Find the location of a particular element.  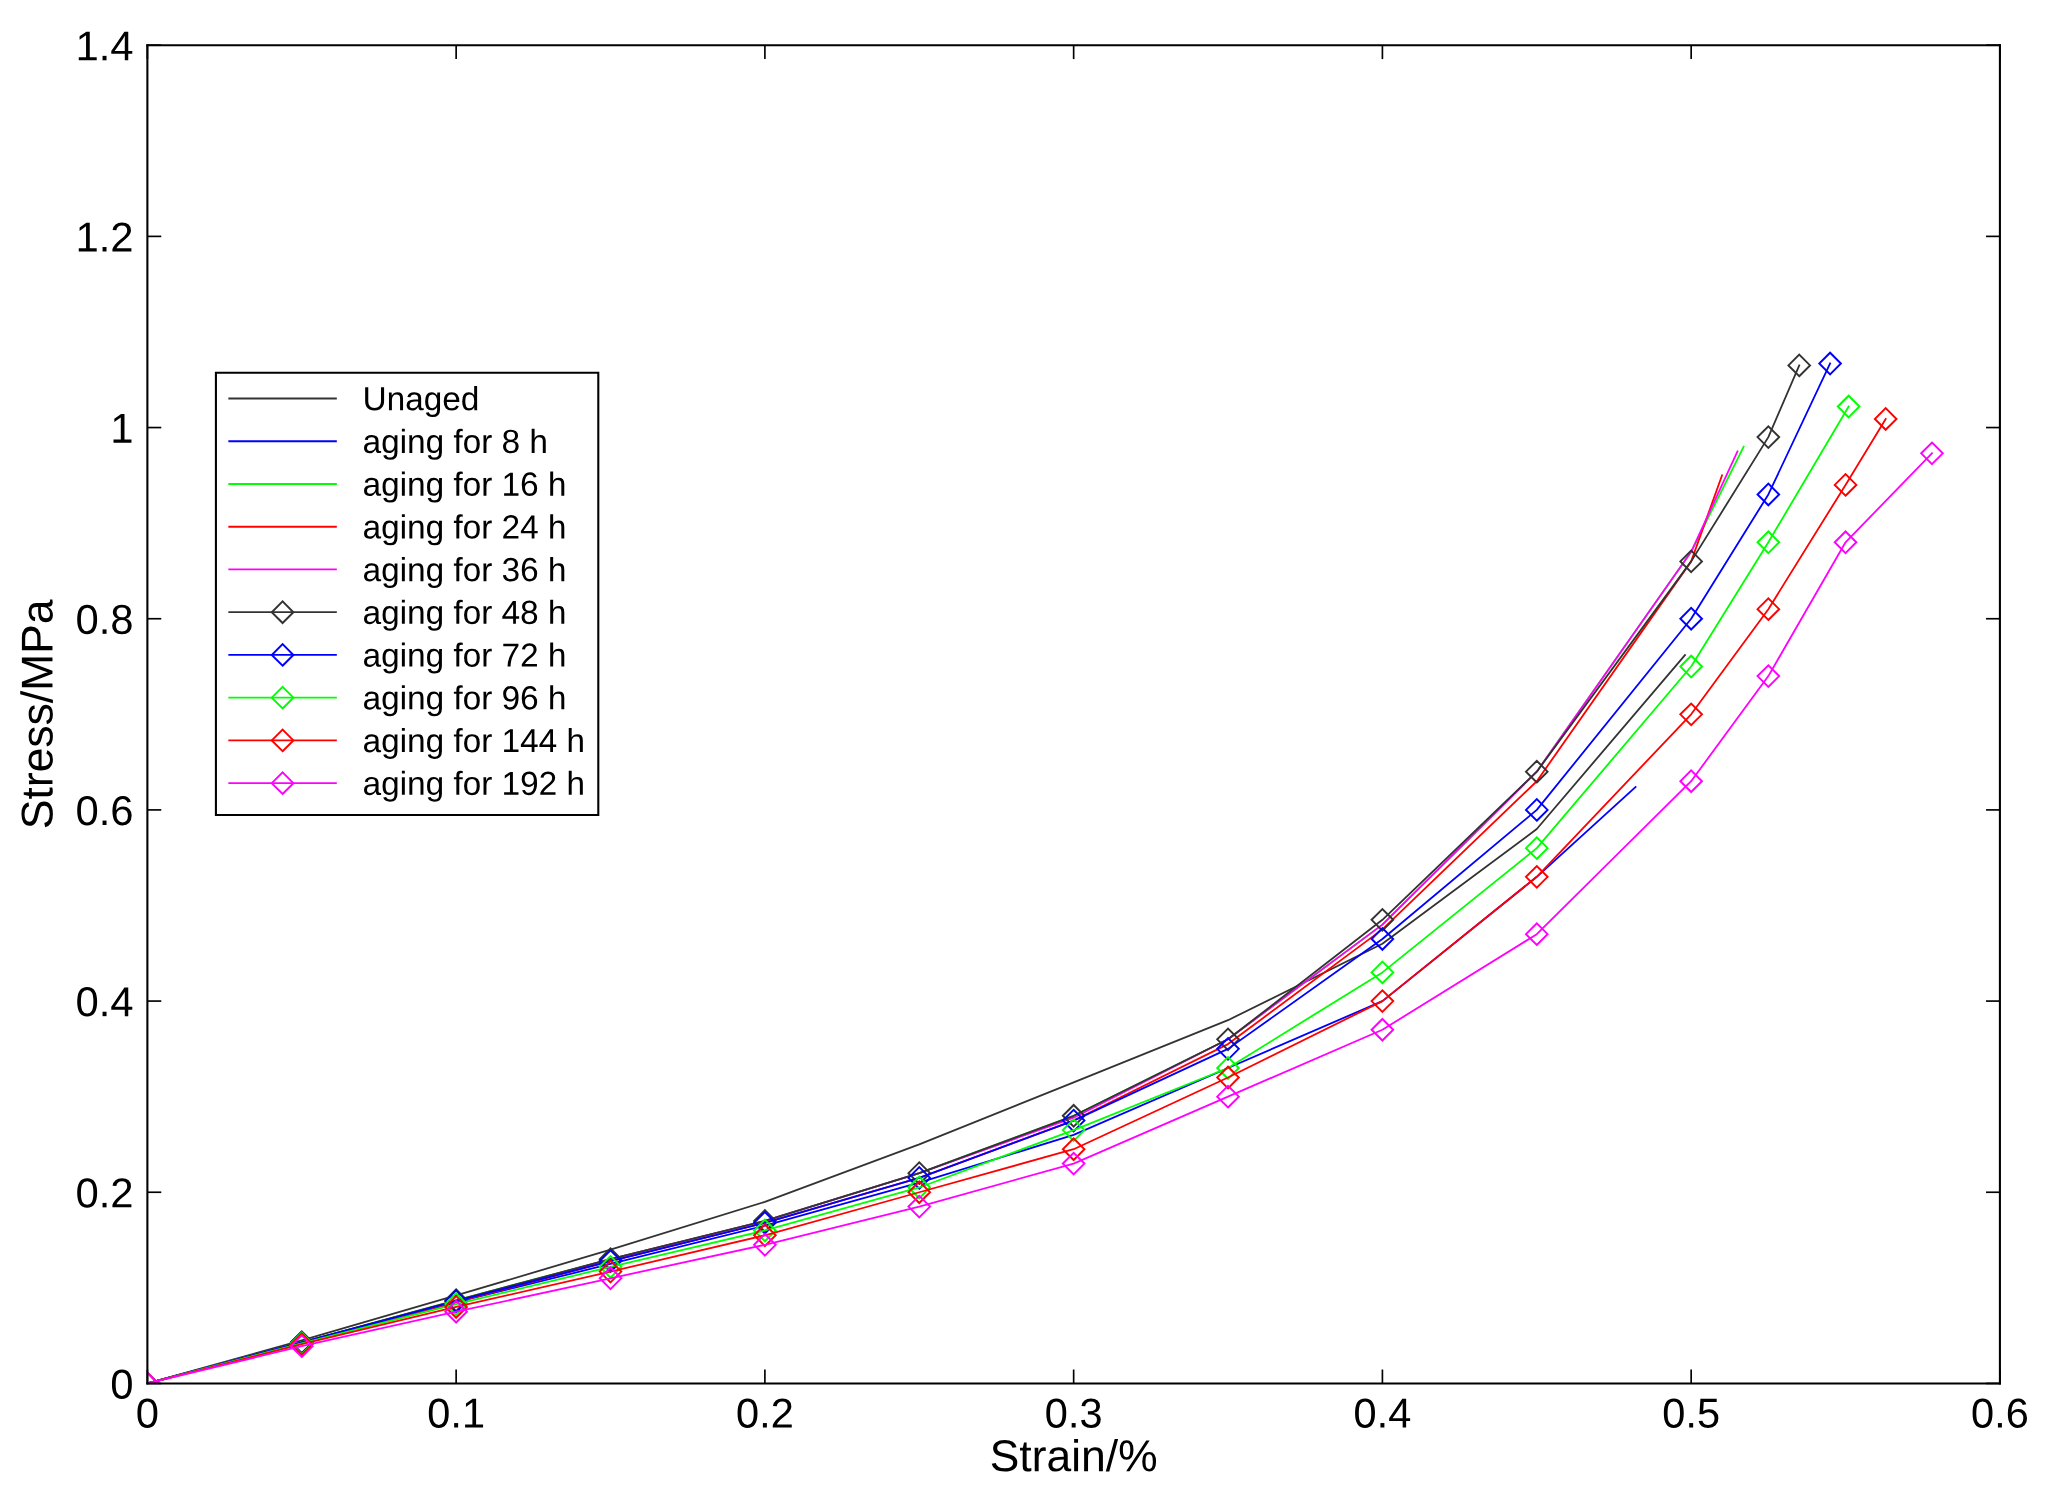

y-tick-label: 0.4 is located at coordinates (105, 1002).